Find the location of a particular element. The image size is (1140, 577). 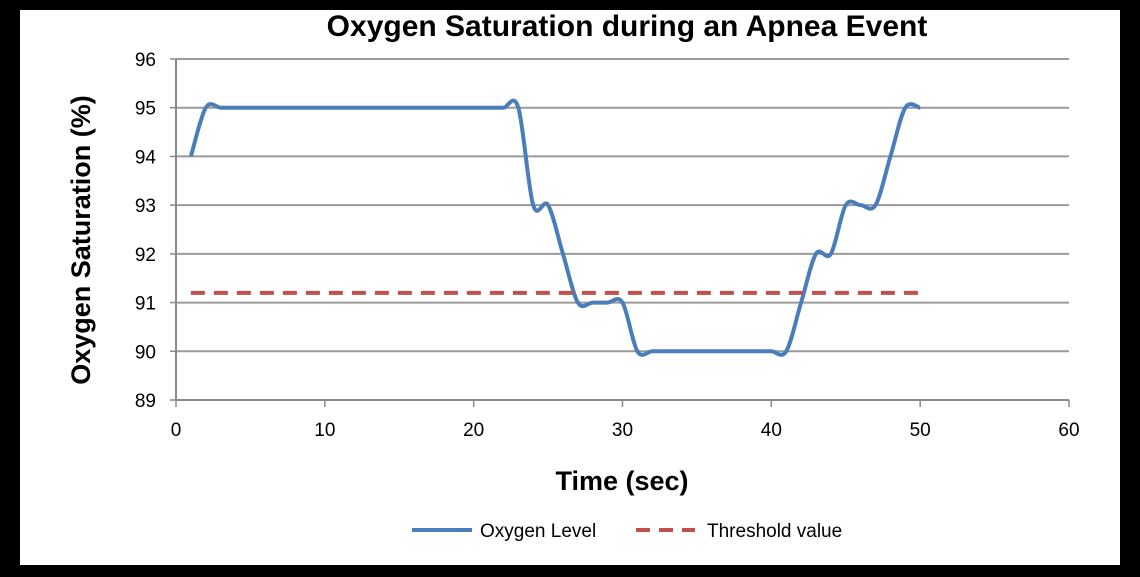

legend-label: Threshold value is located at coordinates (774, 531).